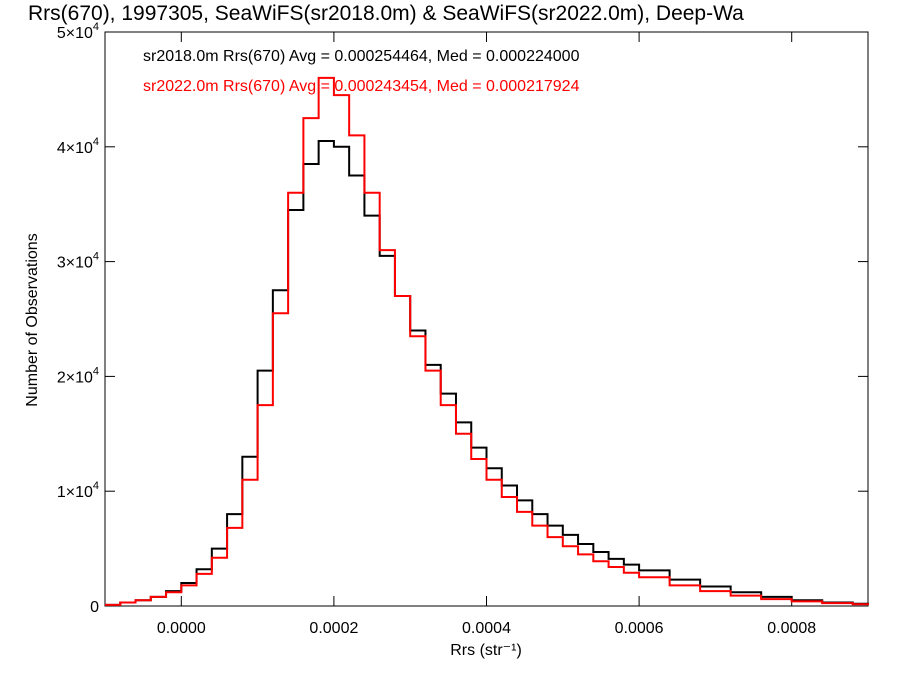 The height and width of the screenshot is (675, 900). Describe the element at coordinates (94, 607) in the screenshot. I see `y-tick-label: 0` at that location.